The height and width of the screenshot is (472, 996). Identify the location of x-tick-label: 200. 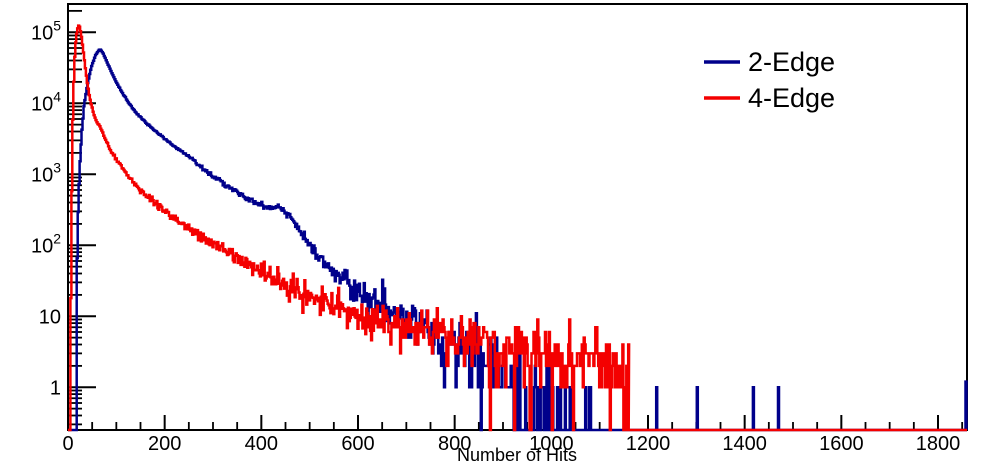
(164, 444).